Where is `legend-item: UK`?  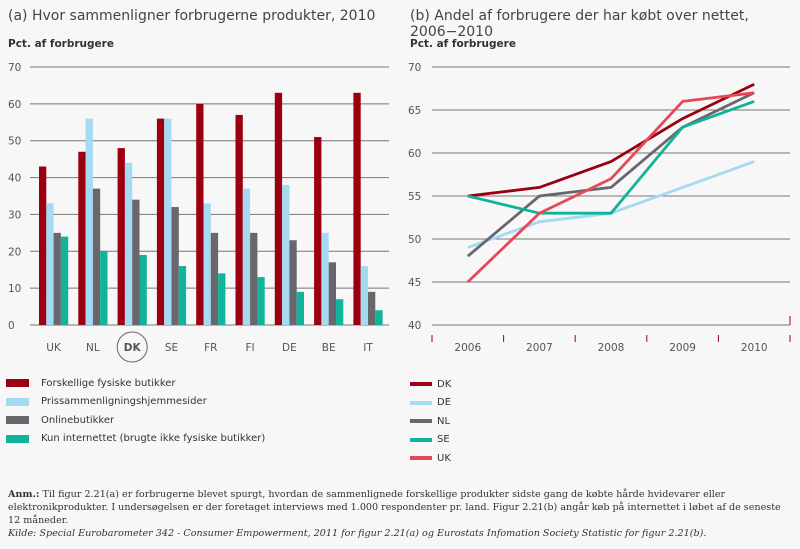
legend-item: UK is located at coordinates (430, 458).